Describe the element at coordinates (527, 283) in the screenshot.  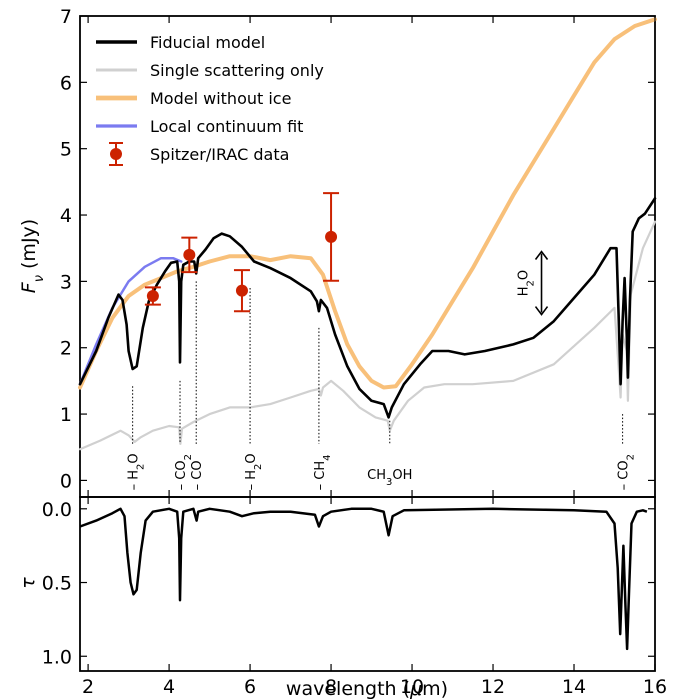
I see `side-annotation-label: H2O` at that location.